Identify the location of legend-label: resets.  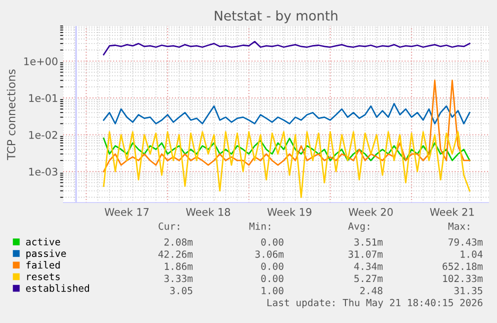
(43, 276).